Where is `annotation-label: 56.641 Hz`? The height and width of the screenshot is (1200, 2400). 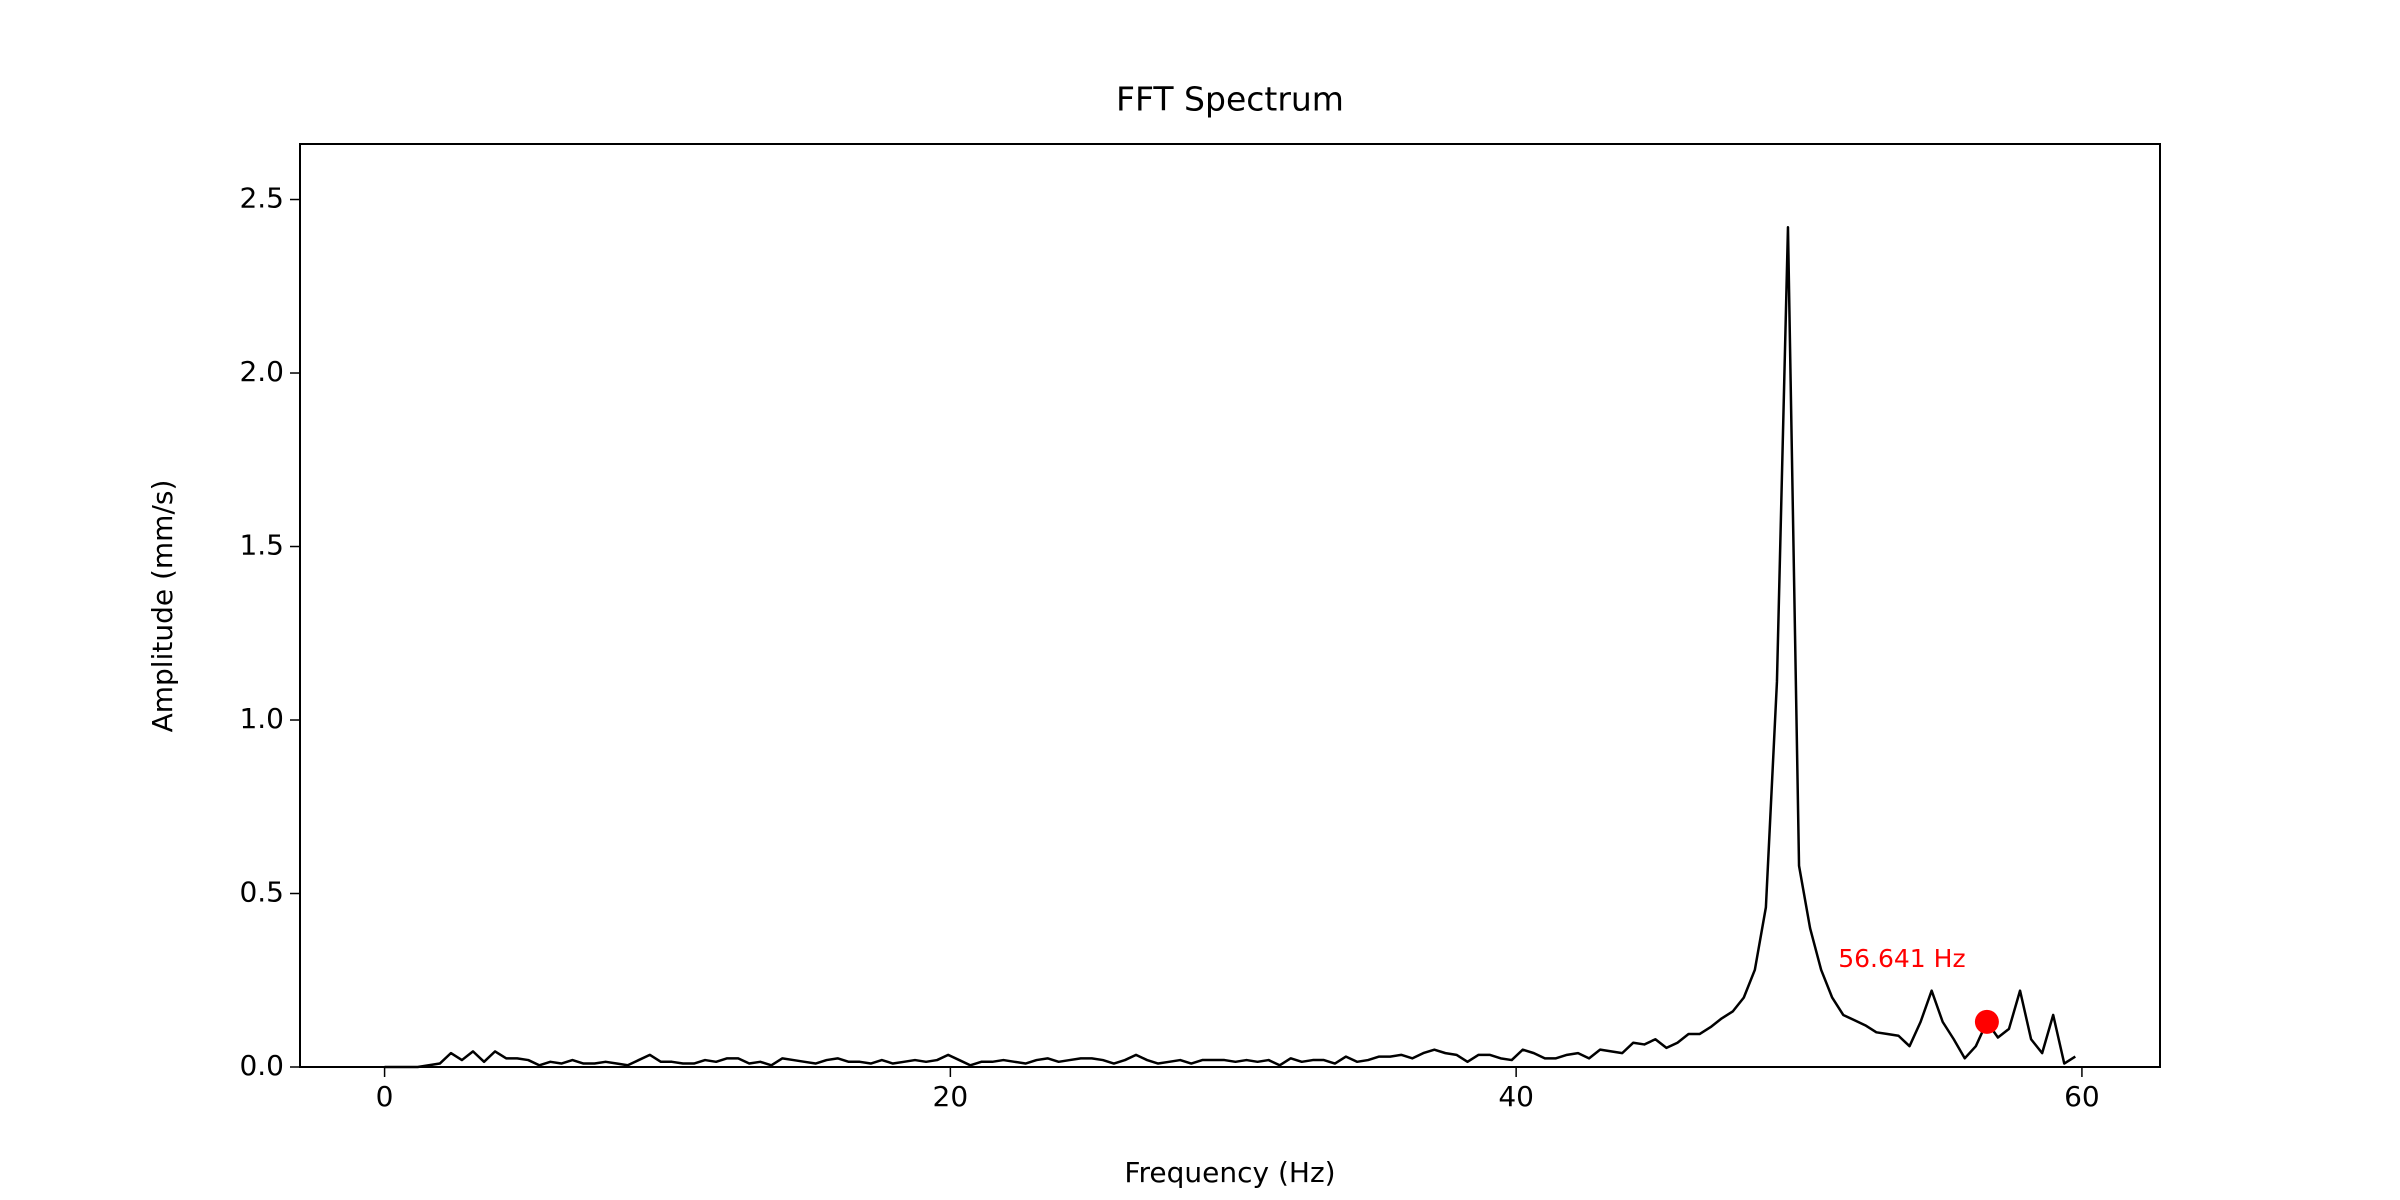 annotation-label: 56.641 Hz is located at coordinates (1901, 958).